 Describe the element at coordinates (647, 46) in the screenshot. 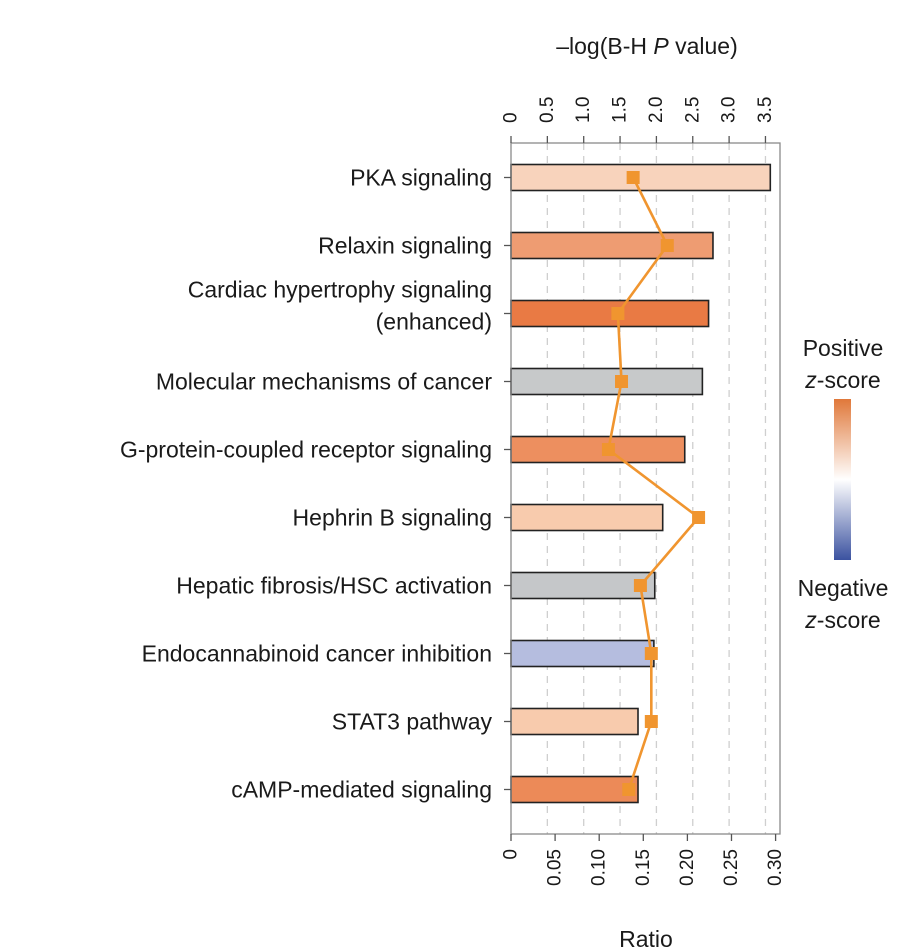

I see `top-axis-title: –log(B-H P value)` at that location.